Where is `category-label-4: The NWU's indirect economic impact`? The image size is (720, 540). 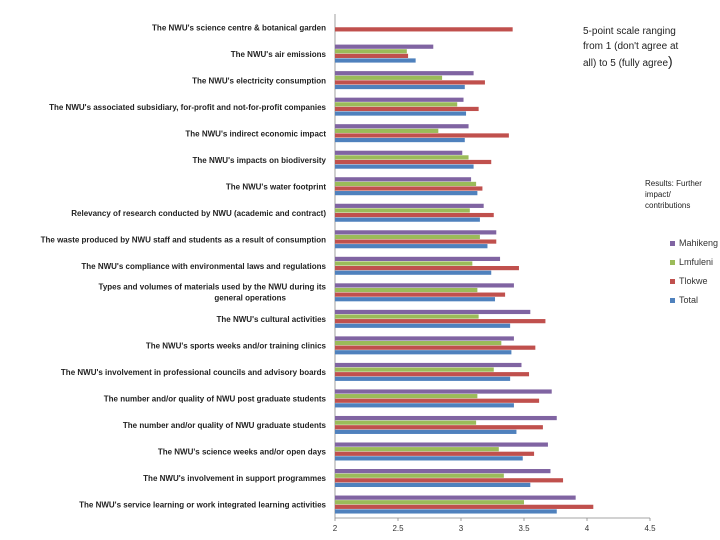 category-label-4: The NWU's indirect economic impact is located at coordinates (255, 133).